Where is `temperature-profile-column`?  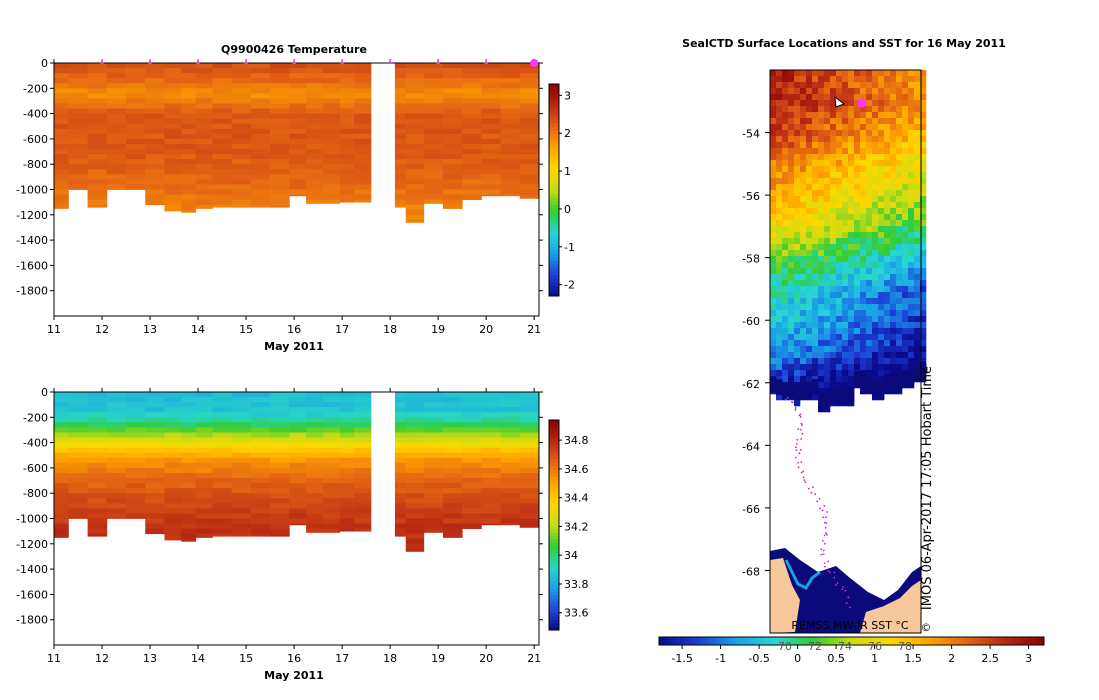 temperature-profile-column is located at coordinates (173, 137).